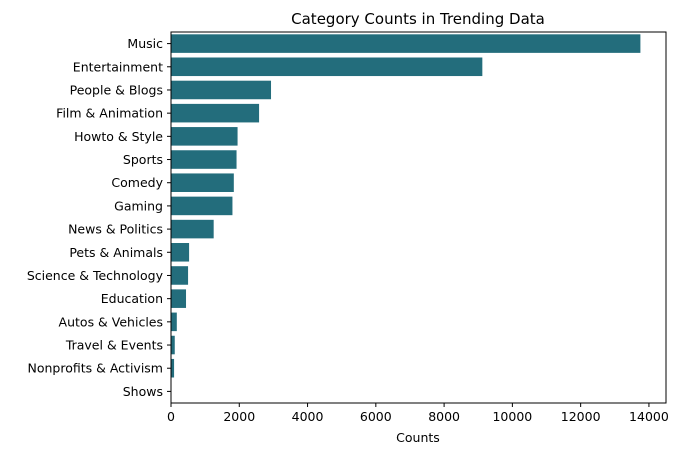  I want to click on bar-news-politics, so click(192, 229).